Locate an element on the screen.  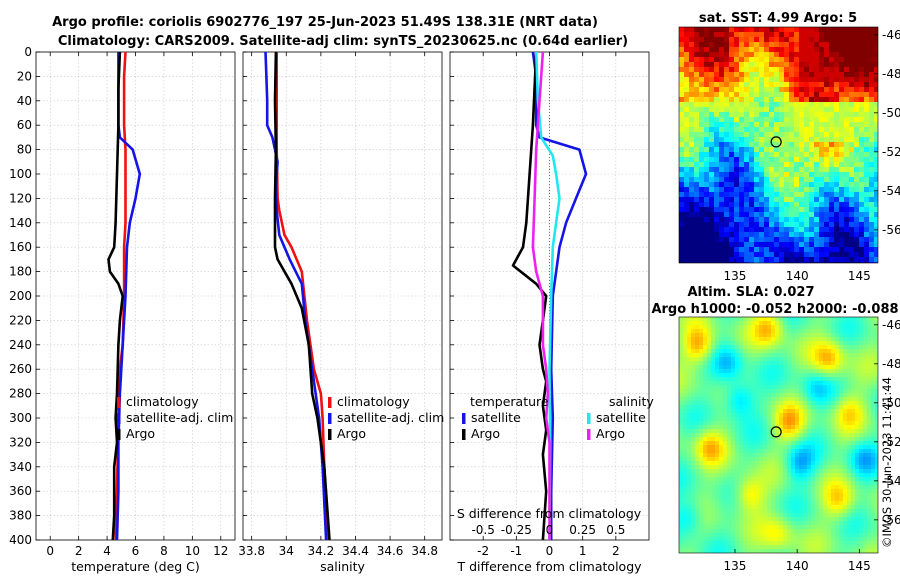
temperature-ytick-label: 380 is located at coordinates (20, 516).